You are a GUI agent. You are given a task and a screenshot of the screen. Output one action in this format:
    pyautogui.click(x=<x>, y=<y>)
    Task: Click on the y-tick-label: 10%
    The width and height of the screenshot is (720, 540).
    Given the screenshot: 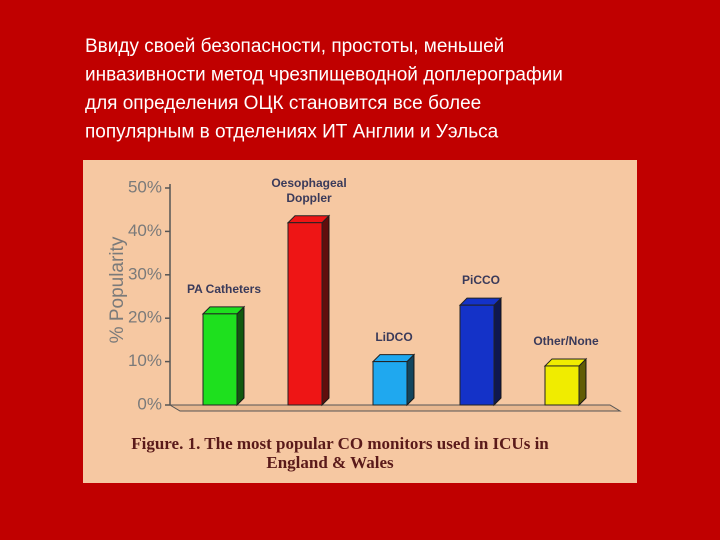 What is the action you would take?
    pyautogui.click(x=145, y=360)
    